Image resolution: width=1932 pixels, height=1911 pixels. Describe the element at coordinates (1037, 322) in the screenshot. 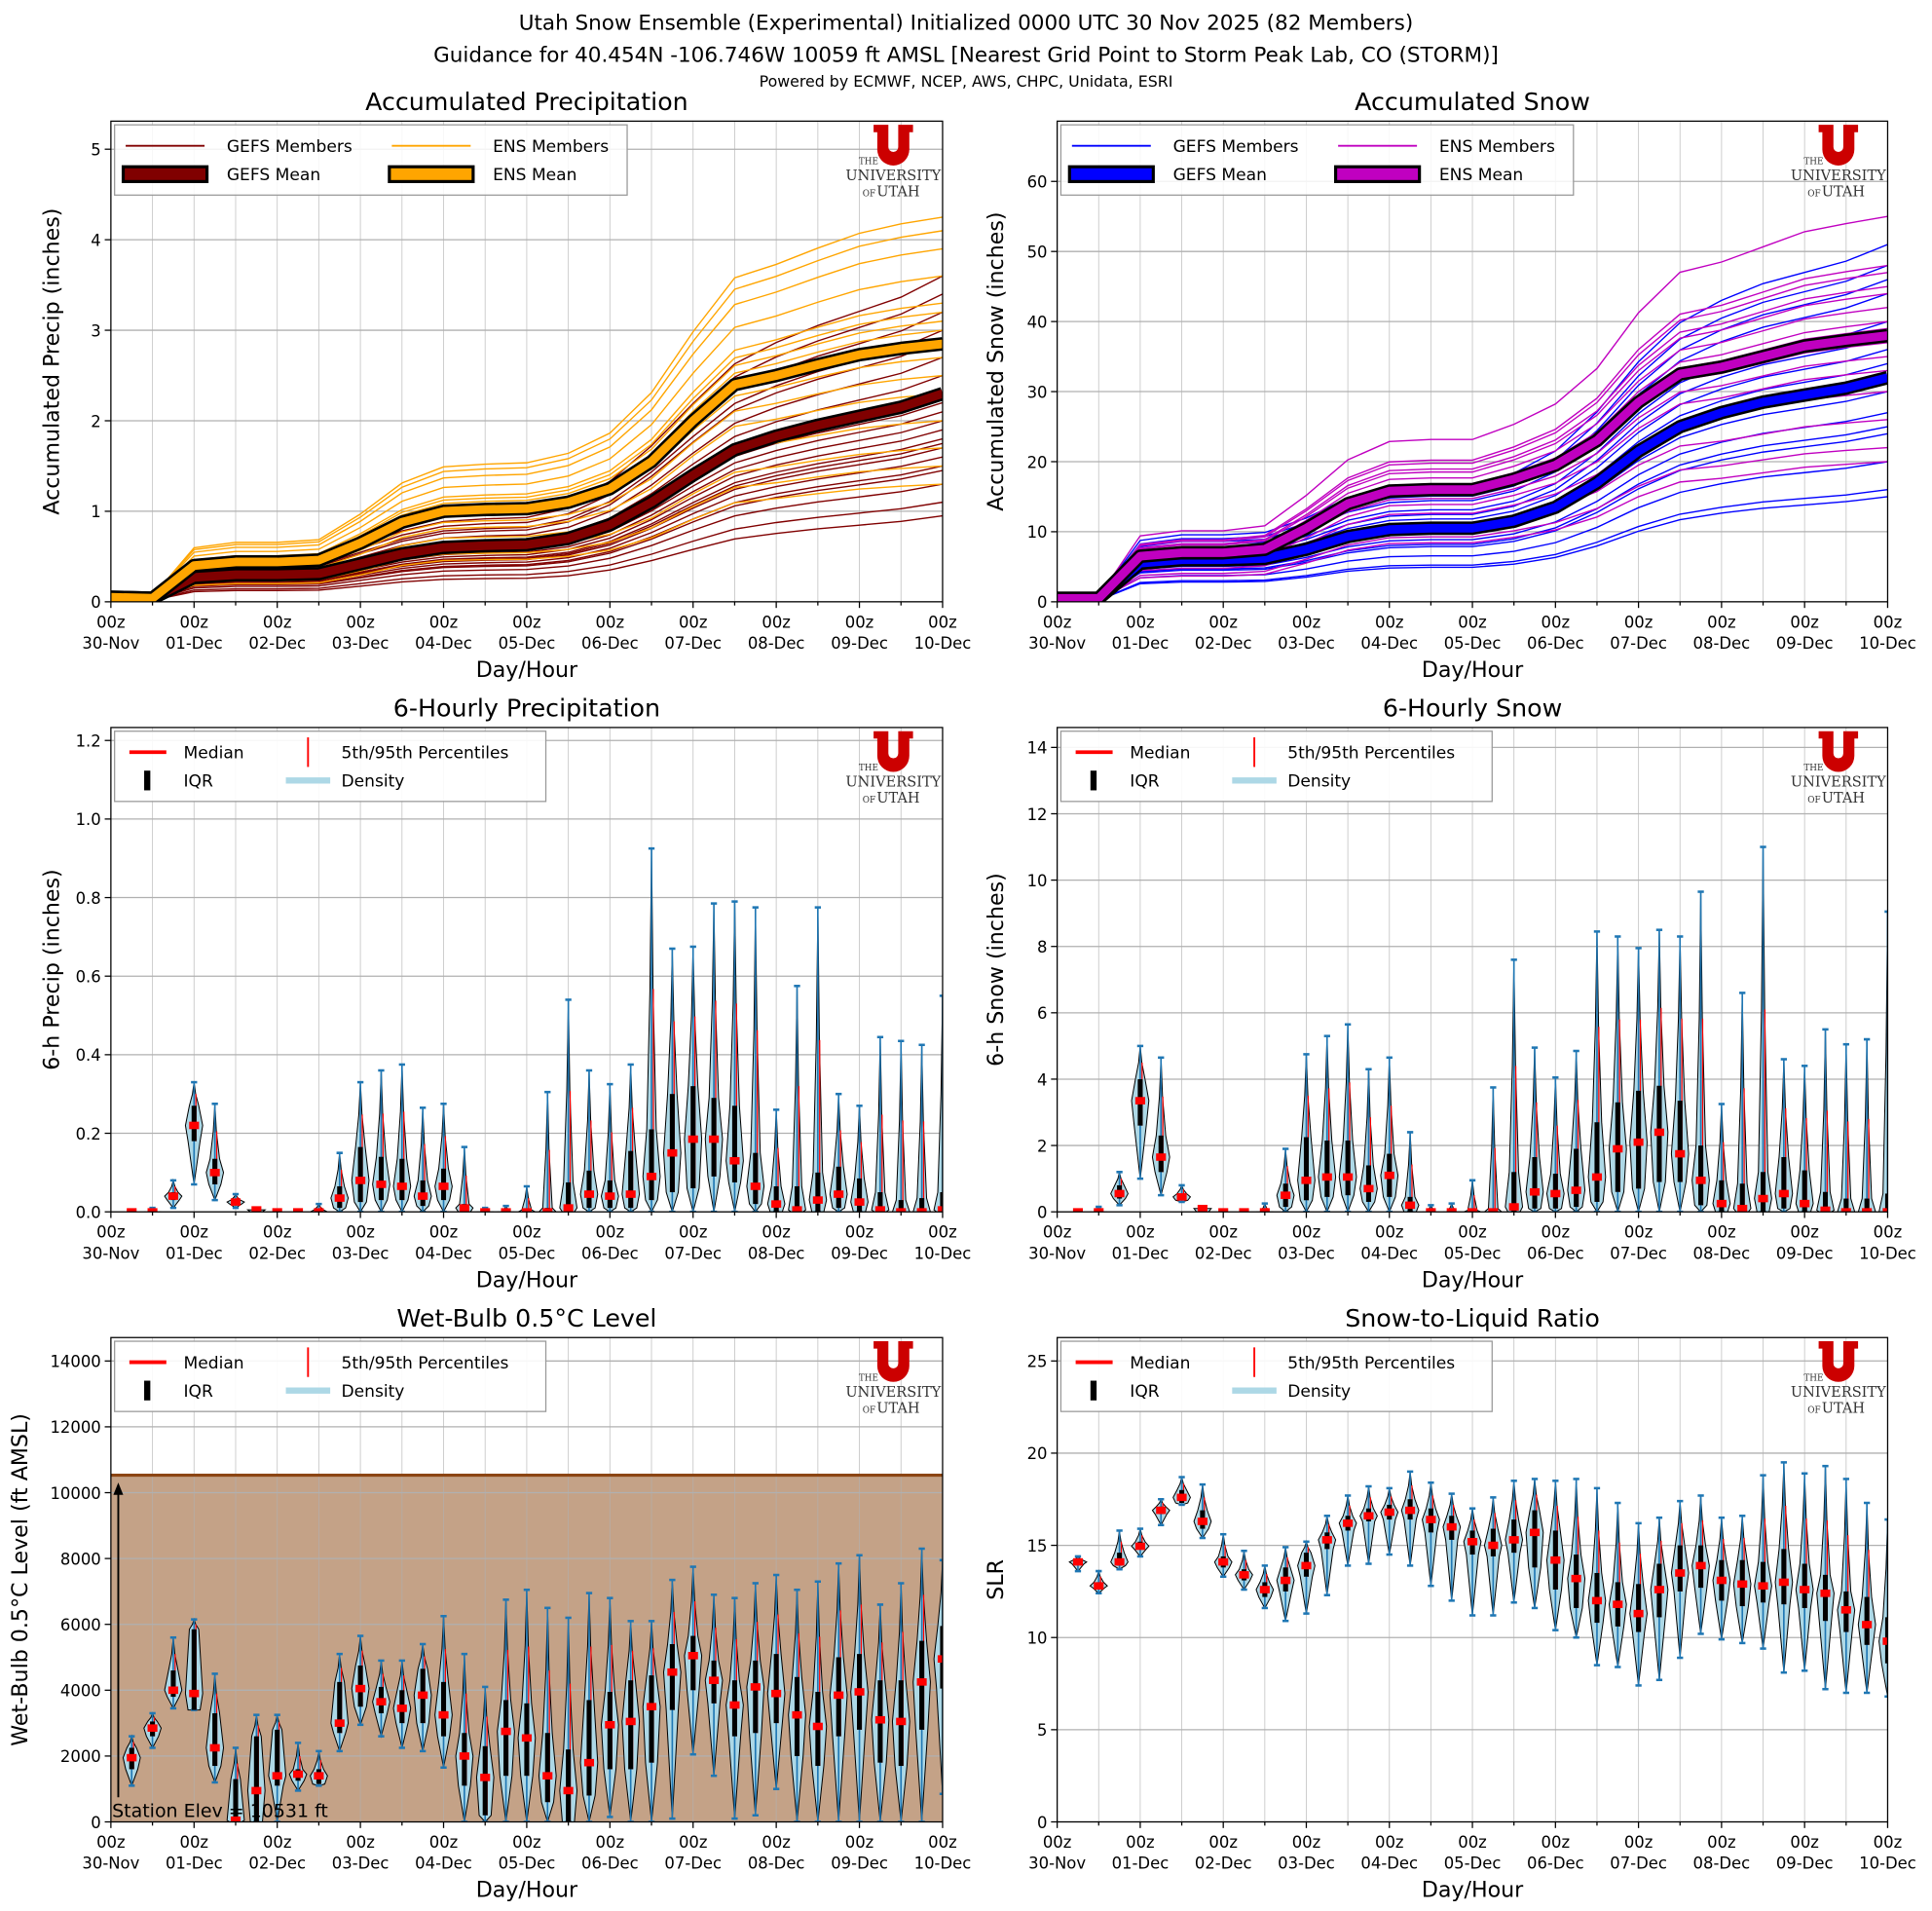

I see `y-tick-label: 40` at that location.